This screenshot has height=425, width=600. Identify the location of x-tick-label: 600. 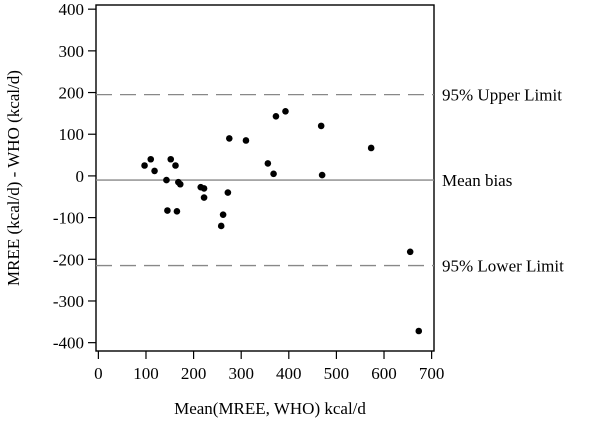
(384, 373).